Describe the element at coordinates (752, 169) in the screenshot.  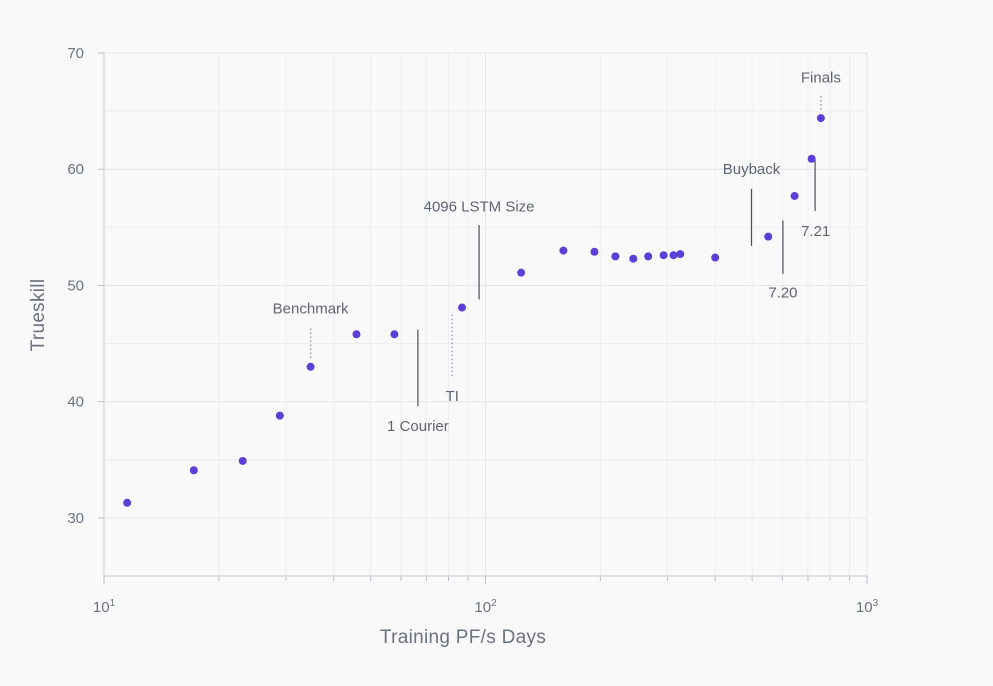
I see `annotation-label: Buyback` at that location.